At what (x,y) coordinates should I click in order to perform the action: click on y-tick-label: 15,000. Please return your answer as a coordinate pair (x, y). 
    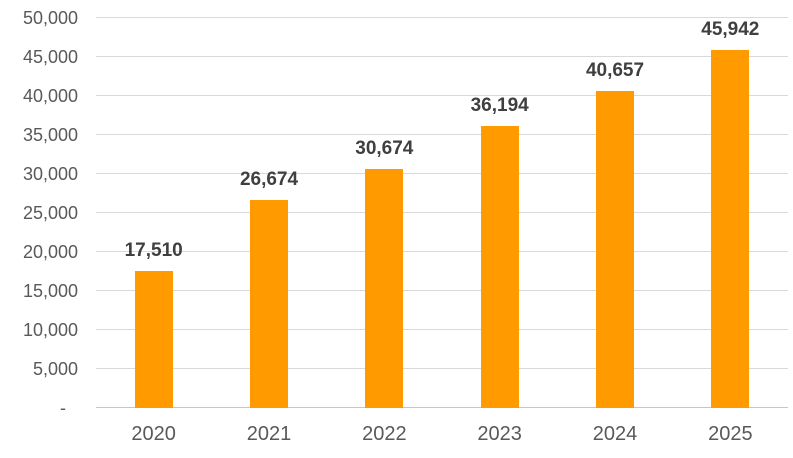
    Looking at the image, I should click on (50, 291).